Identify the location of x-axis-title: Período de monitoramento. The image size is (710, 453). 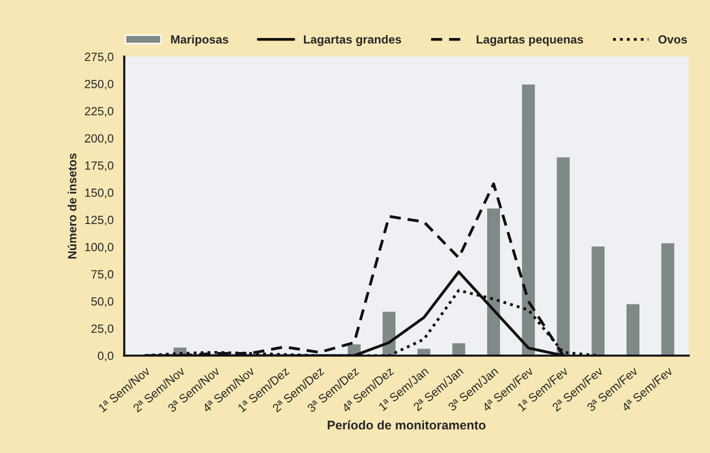
(407, 425).